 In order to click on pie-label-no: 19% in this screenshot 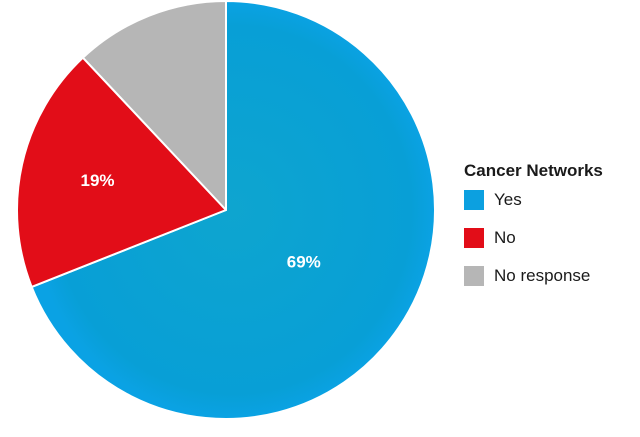, I will do `click(97, 180)`.